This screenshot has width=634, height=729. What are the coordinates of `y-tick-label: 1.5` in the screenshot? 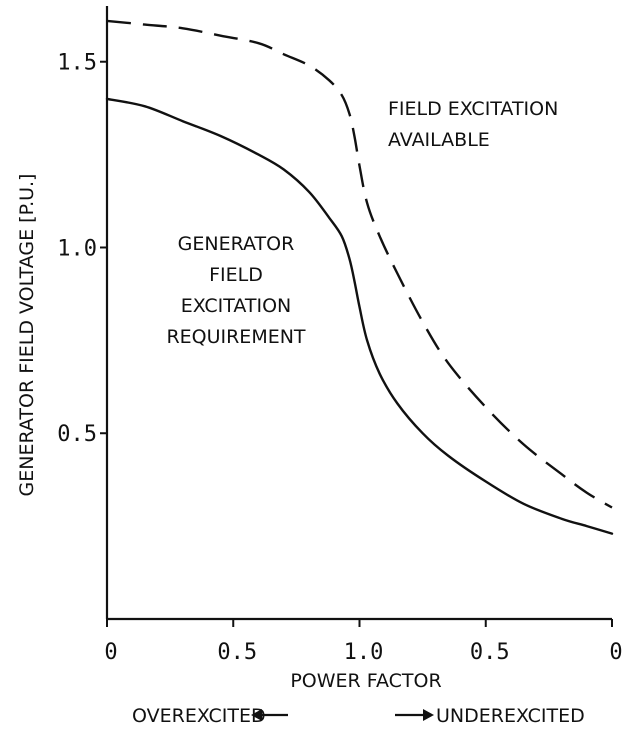 It's located at (77, 63).